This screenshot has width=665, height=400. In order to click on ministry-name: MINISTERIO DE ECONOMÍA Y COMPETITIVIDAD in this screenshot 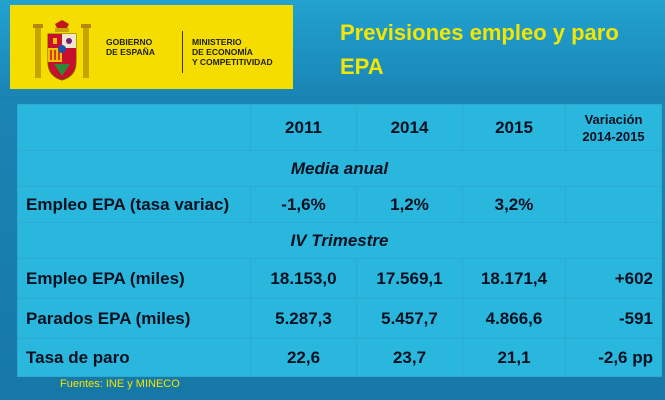, I will do `click(232, 52)`.